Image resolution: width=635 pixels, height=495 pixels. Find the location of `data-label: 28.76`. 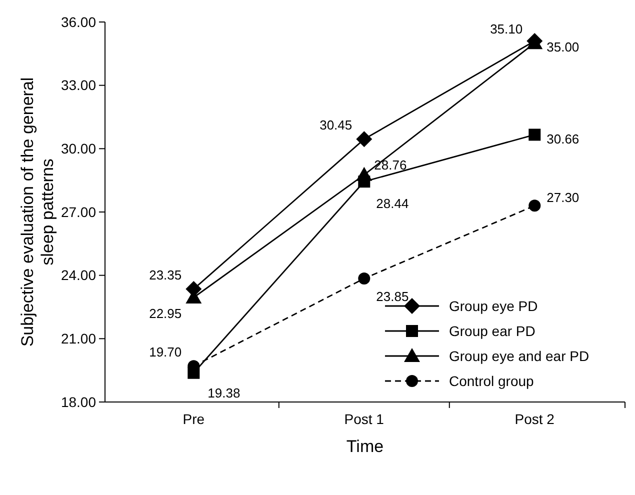

data-label: 28.76 is located at coordinates (390, 164).